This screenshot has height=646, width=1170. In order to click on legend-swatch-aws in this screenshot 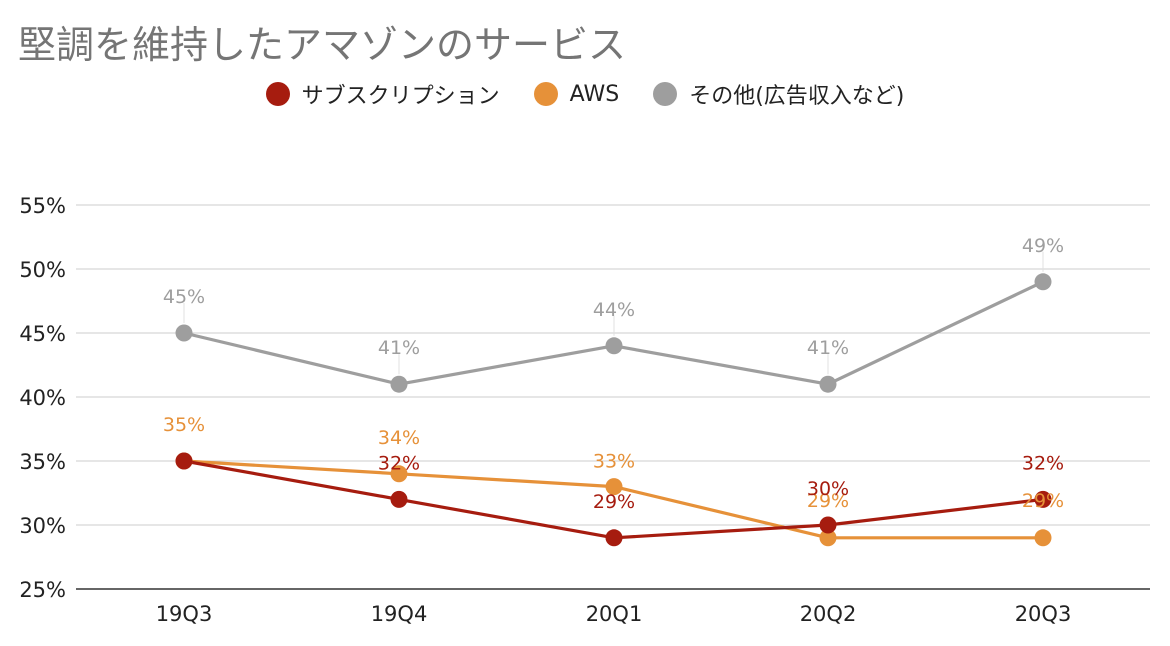, I will do `click(545, 94)`.